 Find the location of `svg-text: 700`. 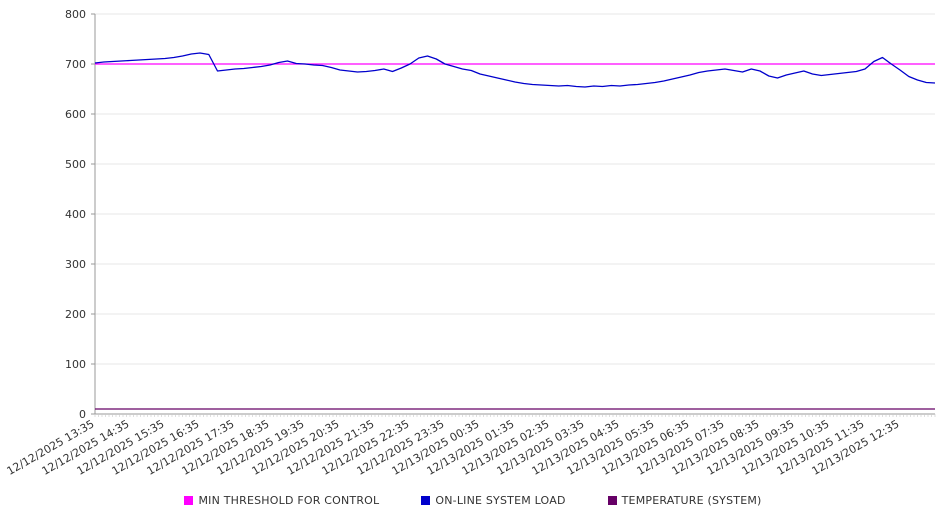

svg-text: 700 is located at coordinates (75, 64).